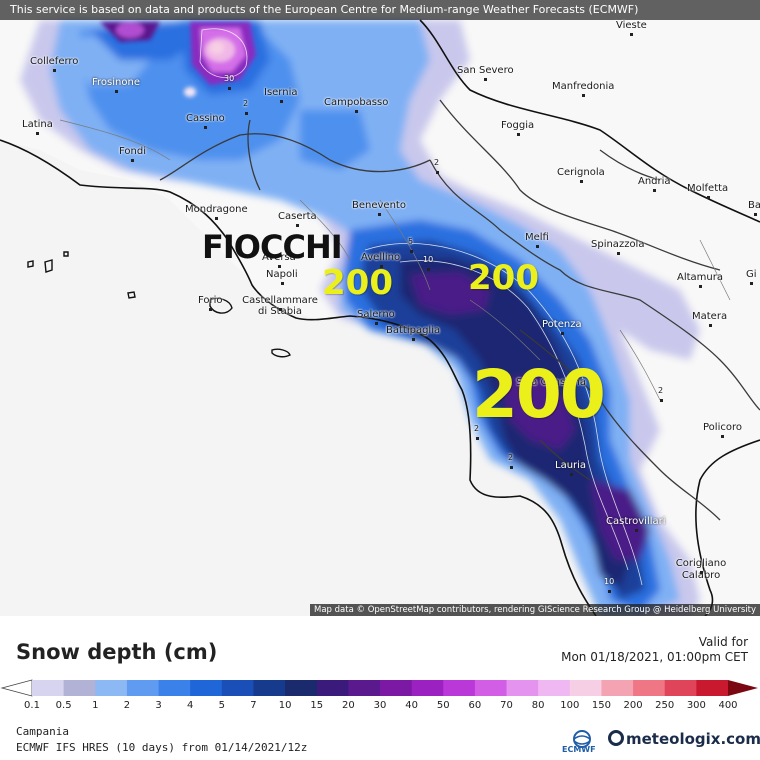 The height and width of the screenshot is (760, 760). Describe the element at coordinates (37, 127) in the screenshot. I see `city-label: Latina` at that location.